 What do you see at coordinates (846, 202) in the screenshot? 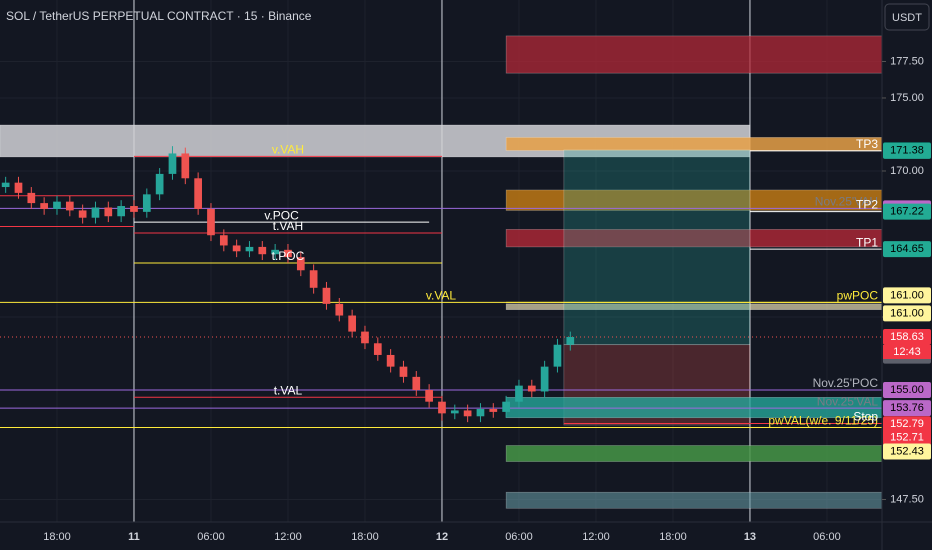
I see `level-label: Nov.25'VAH` at bounding box center [846, 202].